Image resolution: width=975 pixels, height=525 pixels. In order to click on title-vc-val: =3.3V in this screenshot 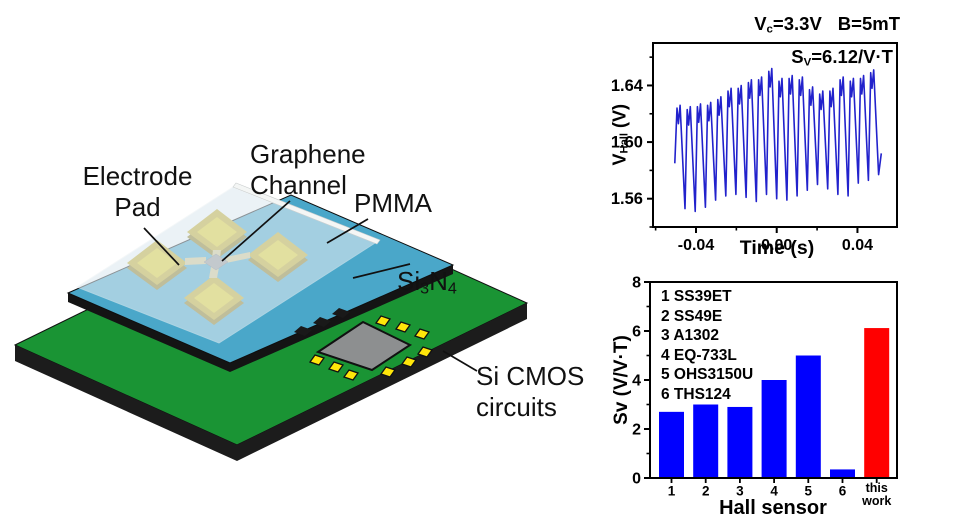, I will do `click(797, 23)`.